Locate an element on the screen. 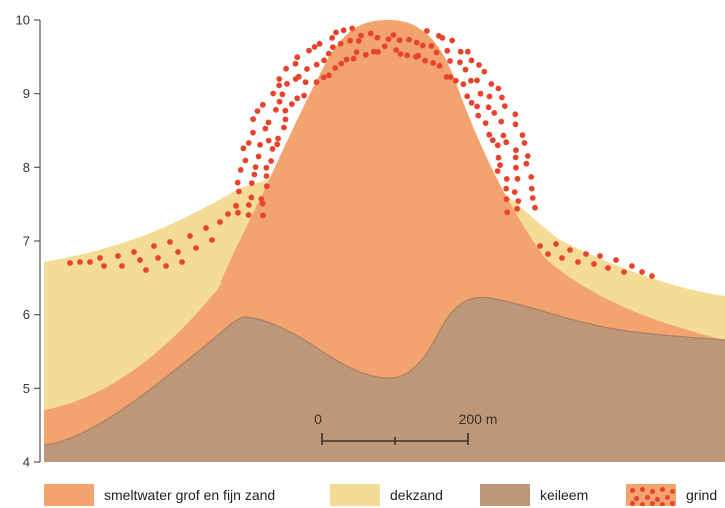  legend-label-keileem: keileem is located at coordinates (564, 495).